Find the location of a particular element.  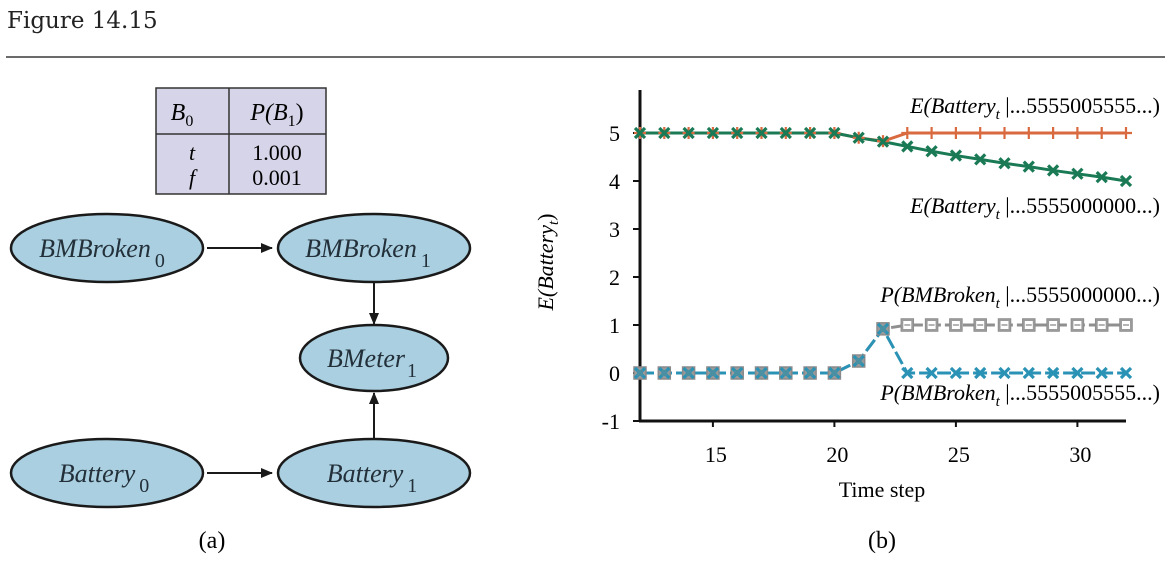

y-tick-label: 4 is located at coordinates (614, 181).